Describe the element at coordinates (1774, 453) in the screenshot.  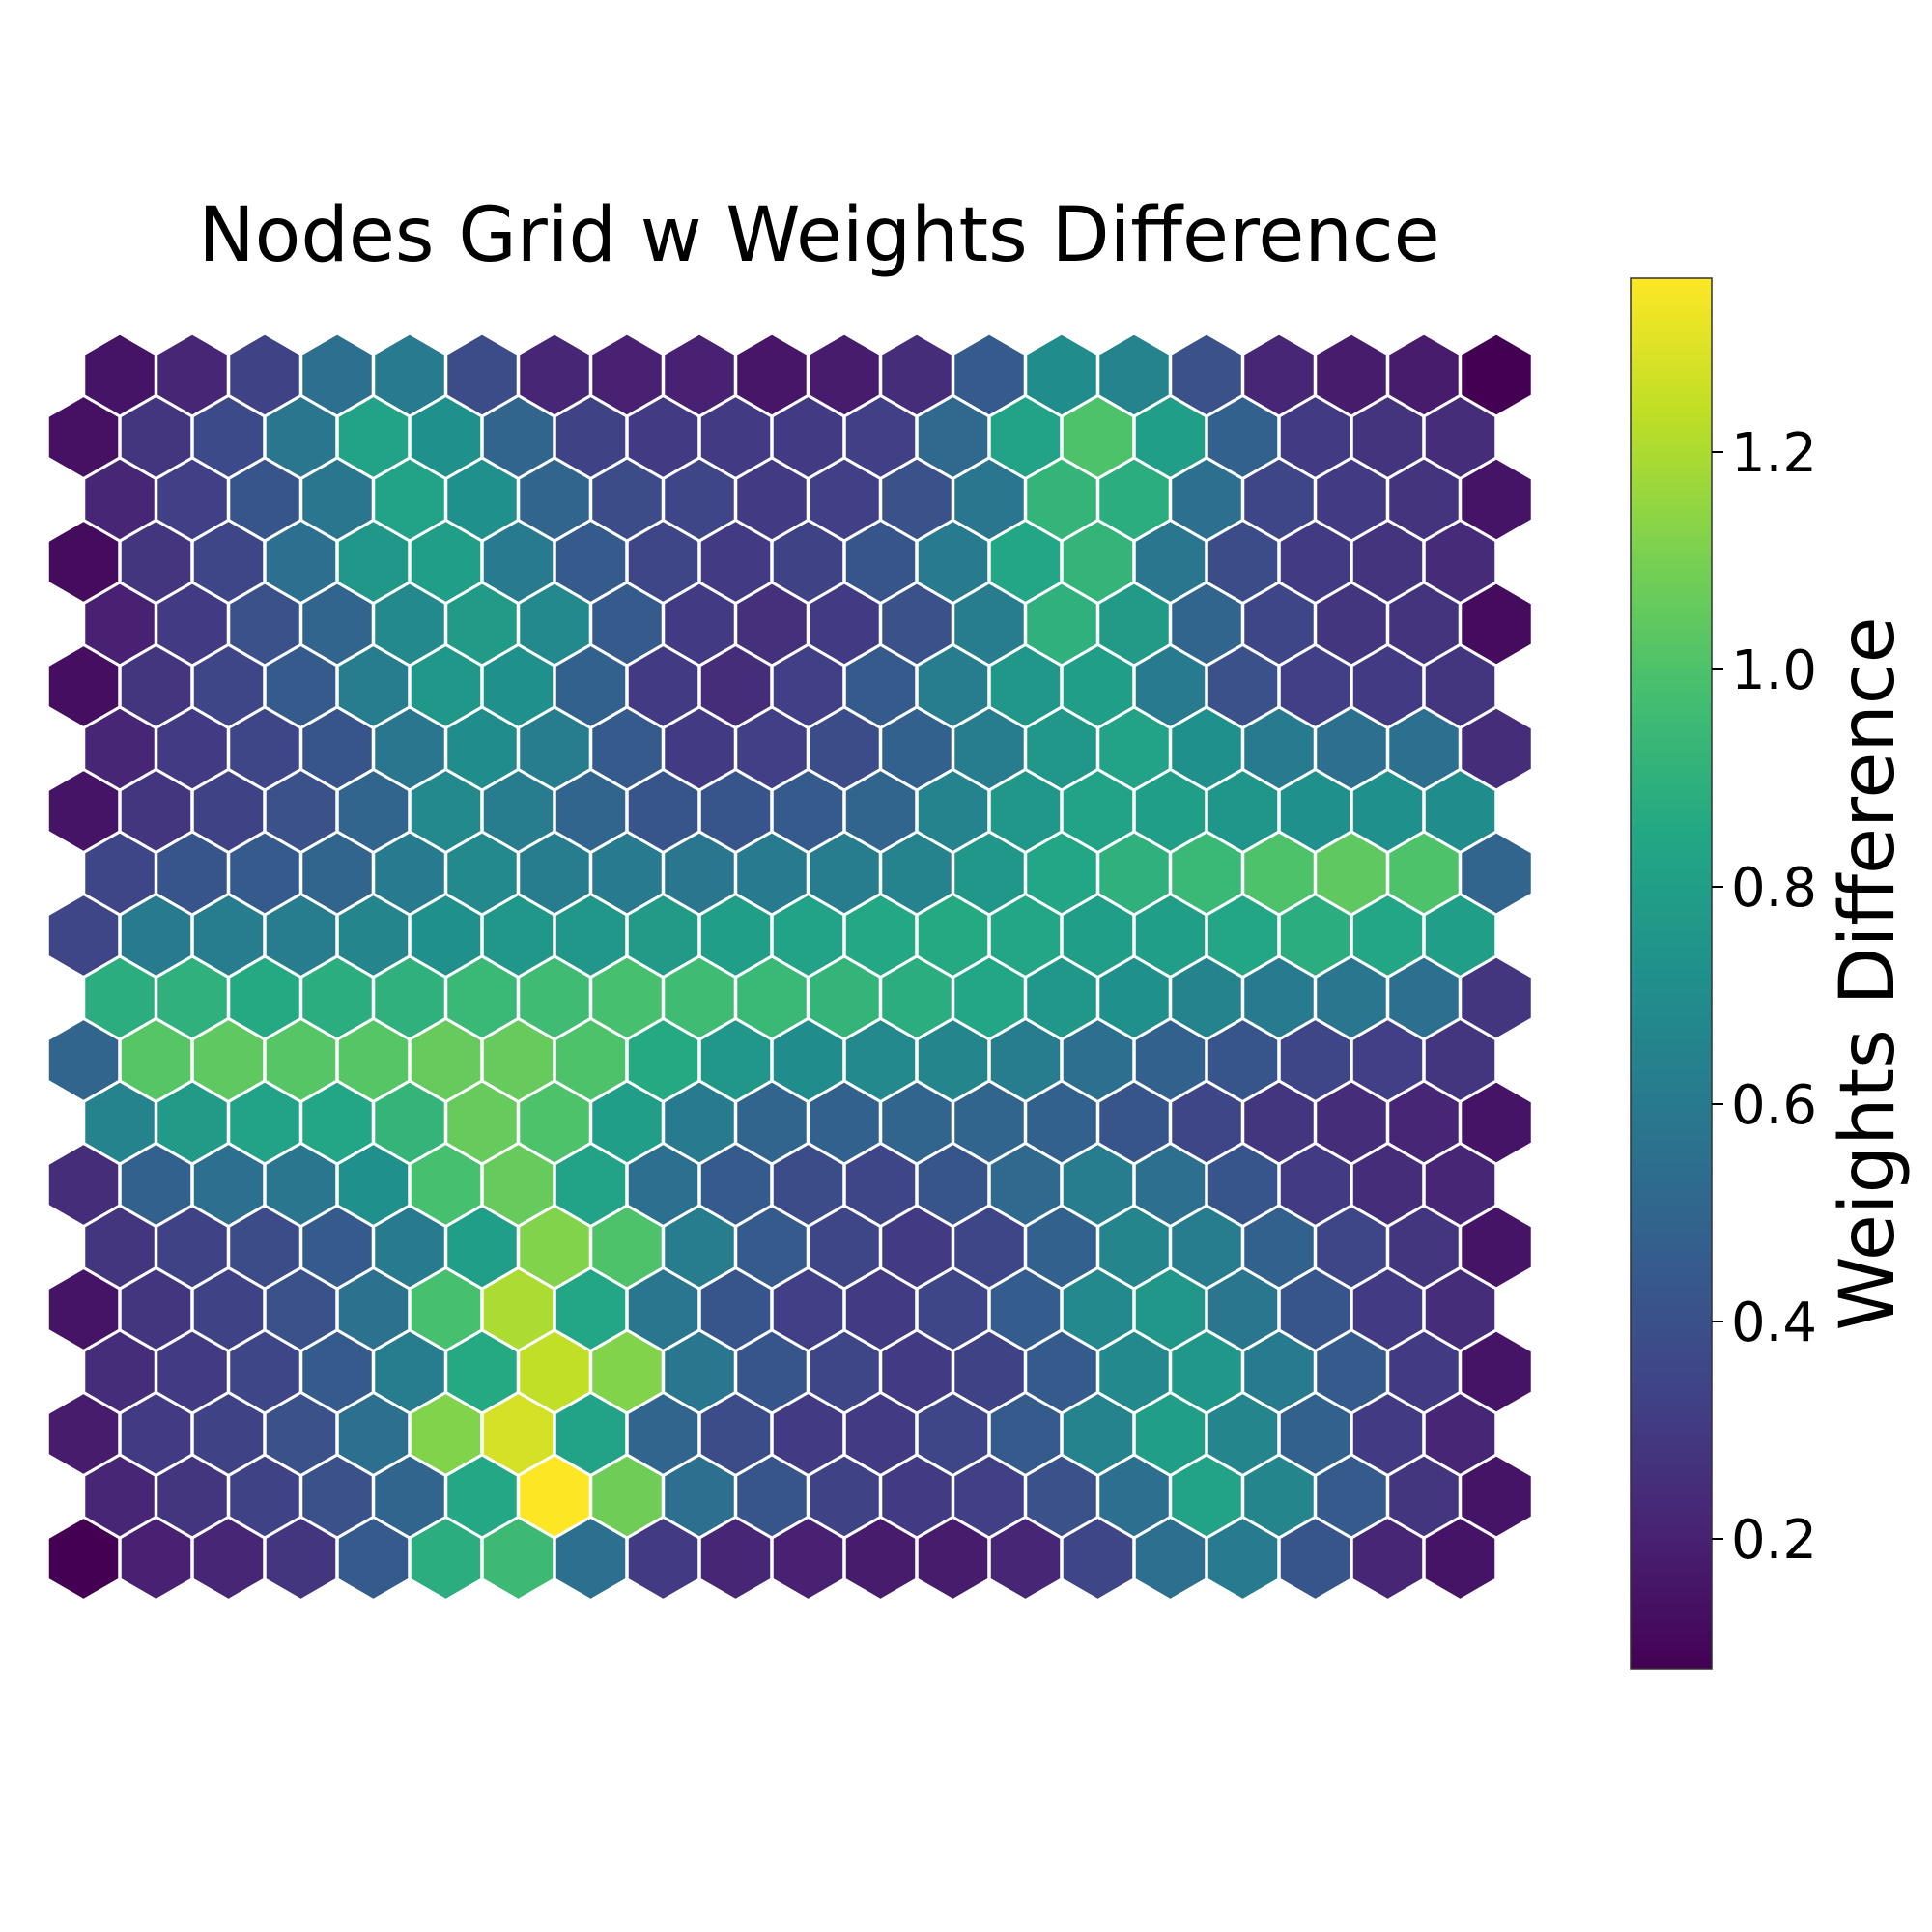
I see `colorbar-tick-label: 1.2` at that location.